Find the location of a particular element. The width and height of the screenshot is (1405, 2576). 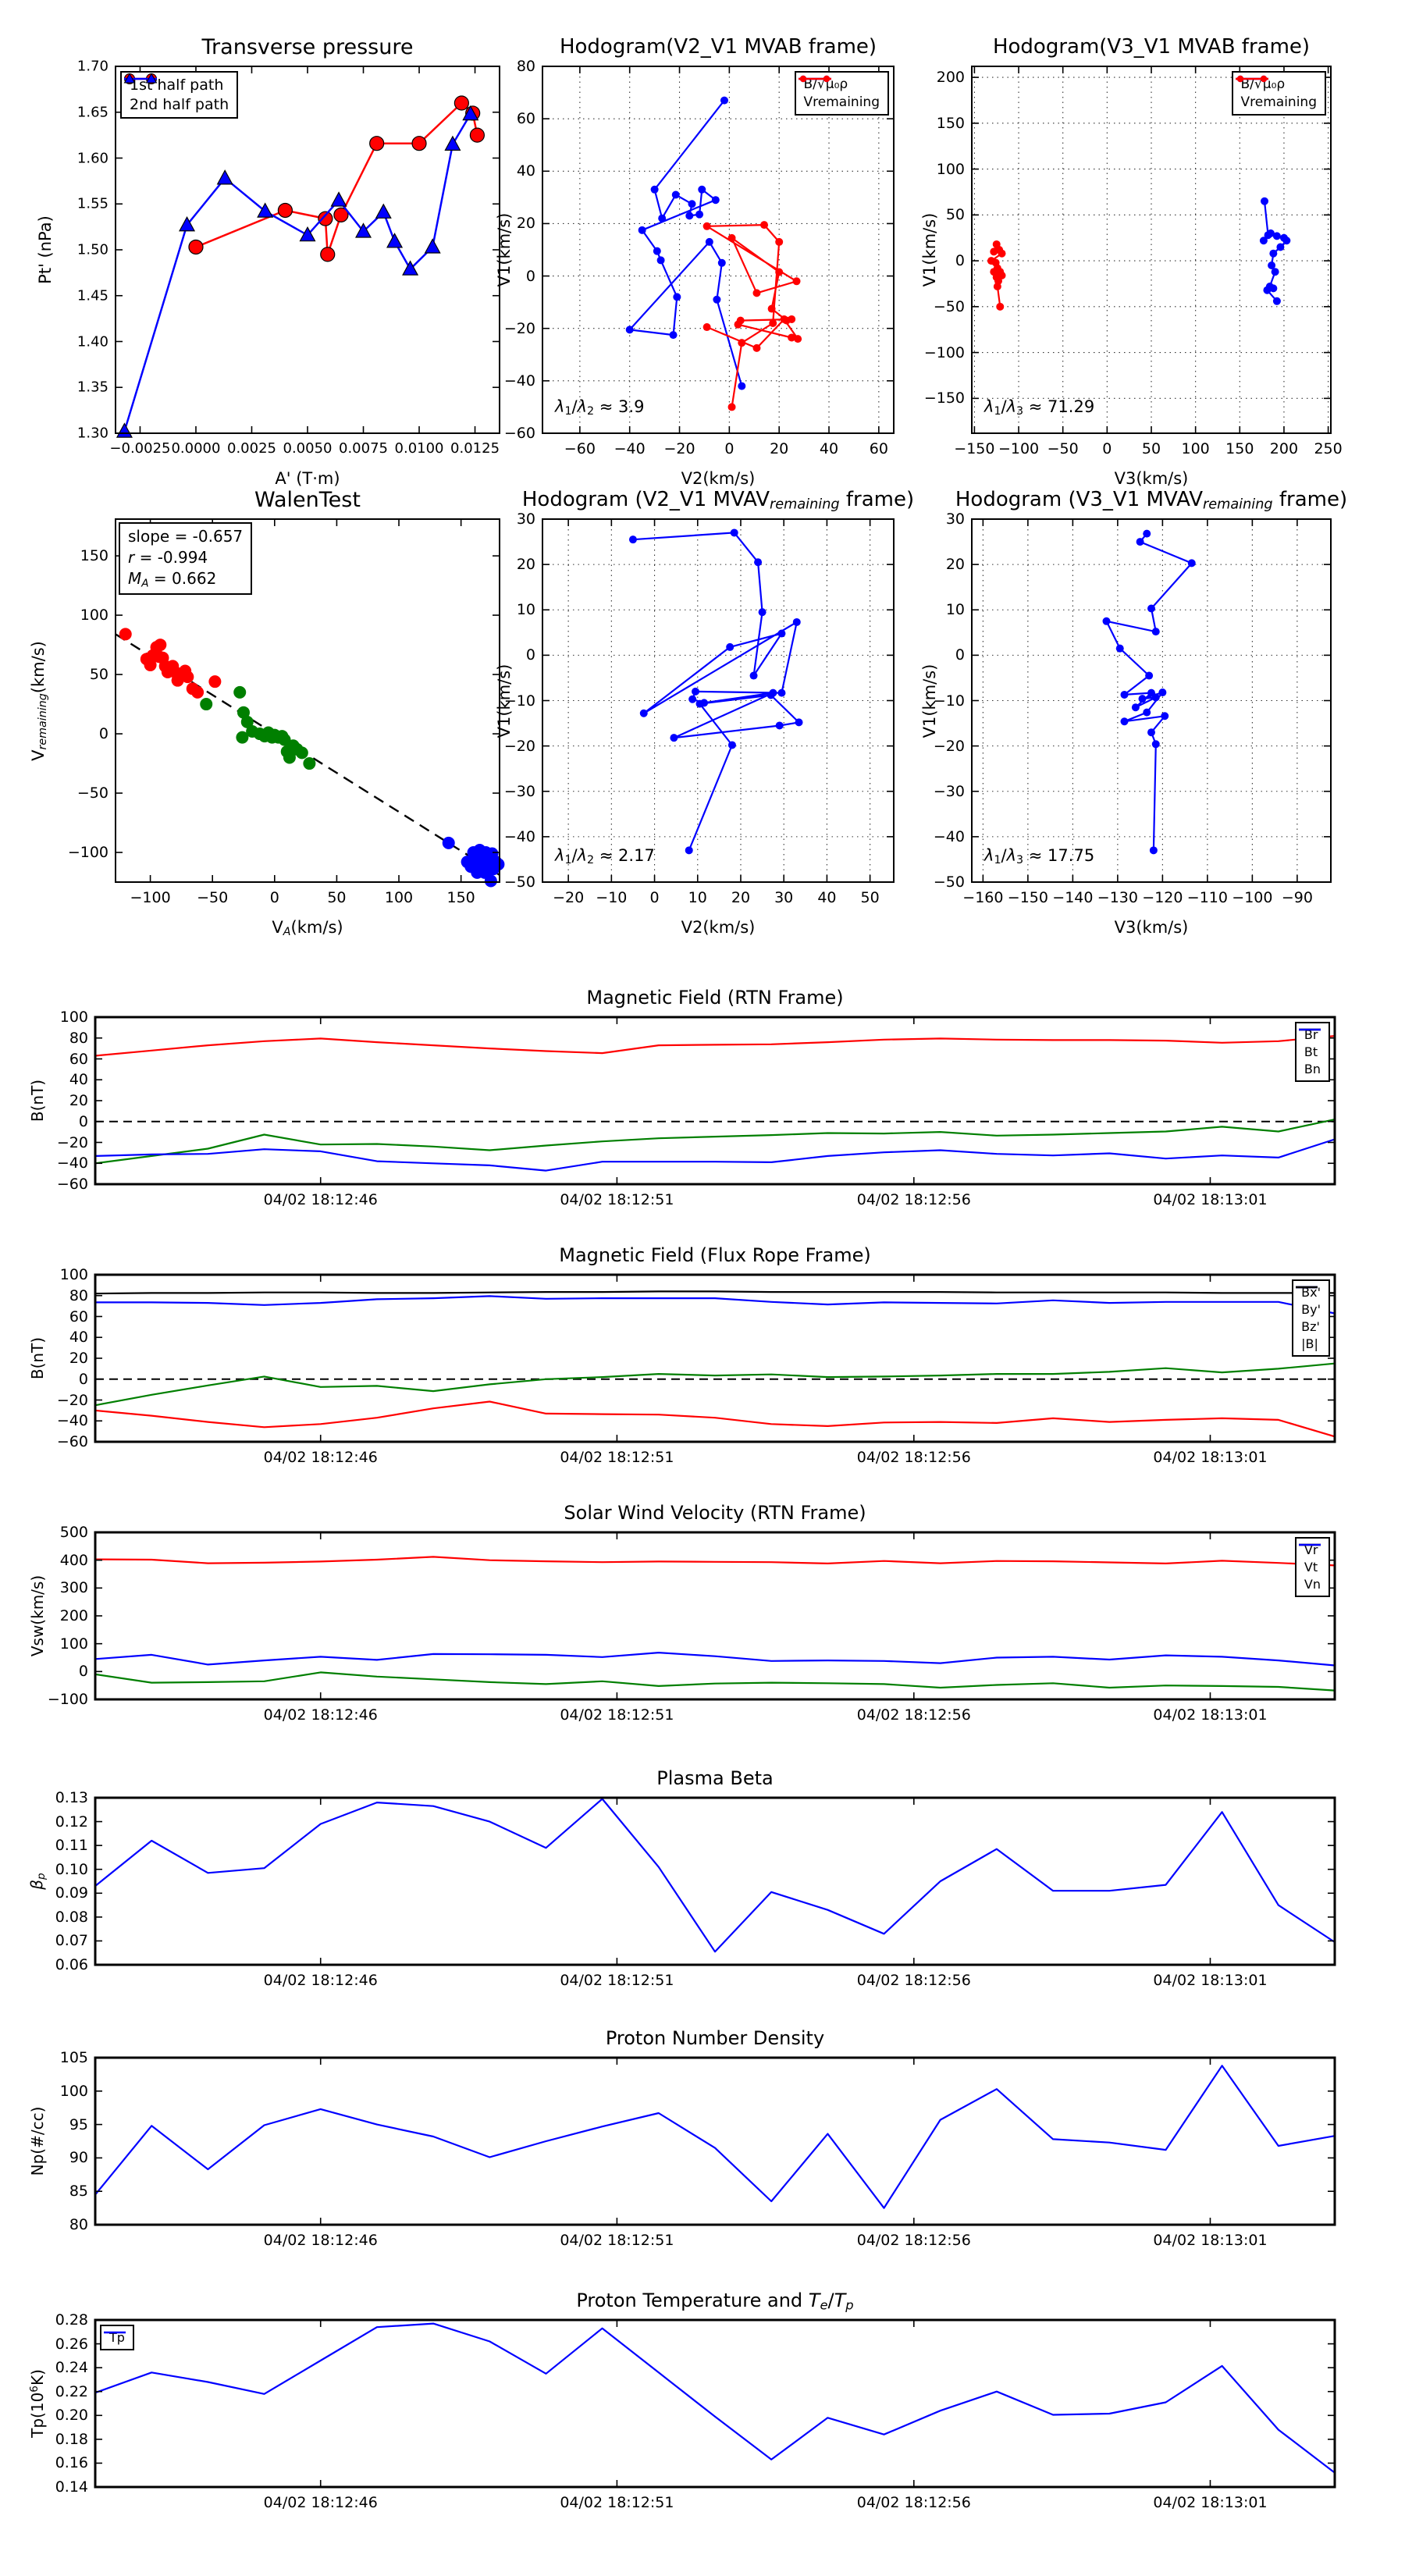

hodogram-v3v1-mvab-annotation: λ1/λ3 ≈ 71.29 is located at coordinates (1039, 407).